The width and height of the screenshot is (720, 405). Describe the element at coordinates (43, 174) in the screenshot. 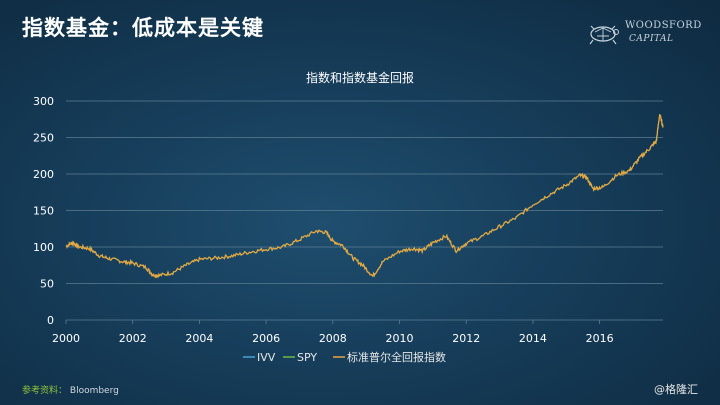

I see `y-tick-label: 200` at that location.